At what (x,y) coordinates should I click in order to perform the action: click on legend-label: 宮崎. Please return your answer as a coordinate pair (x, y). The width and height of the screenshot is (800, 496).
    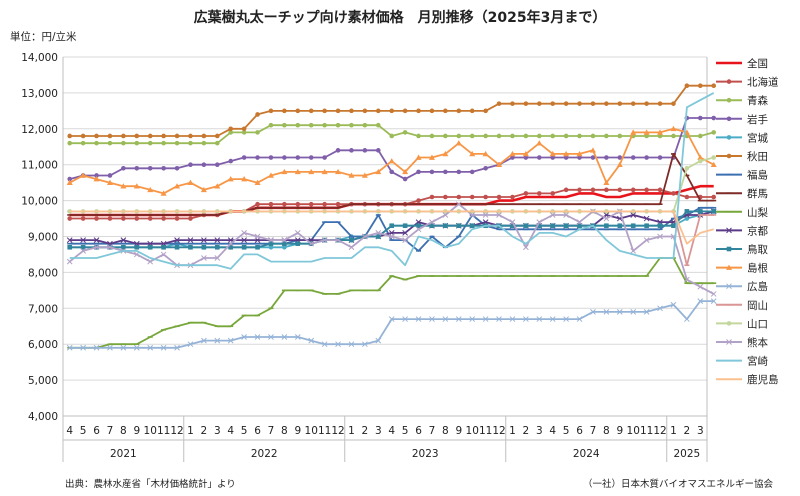
    Looking at the image, I should click on (757, 361).